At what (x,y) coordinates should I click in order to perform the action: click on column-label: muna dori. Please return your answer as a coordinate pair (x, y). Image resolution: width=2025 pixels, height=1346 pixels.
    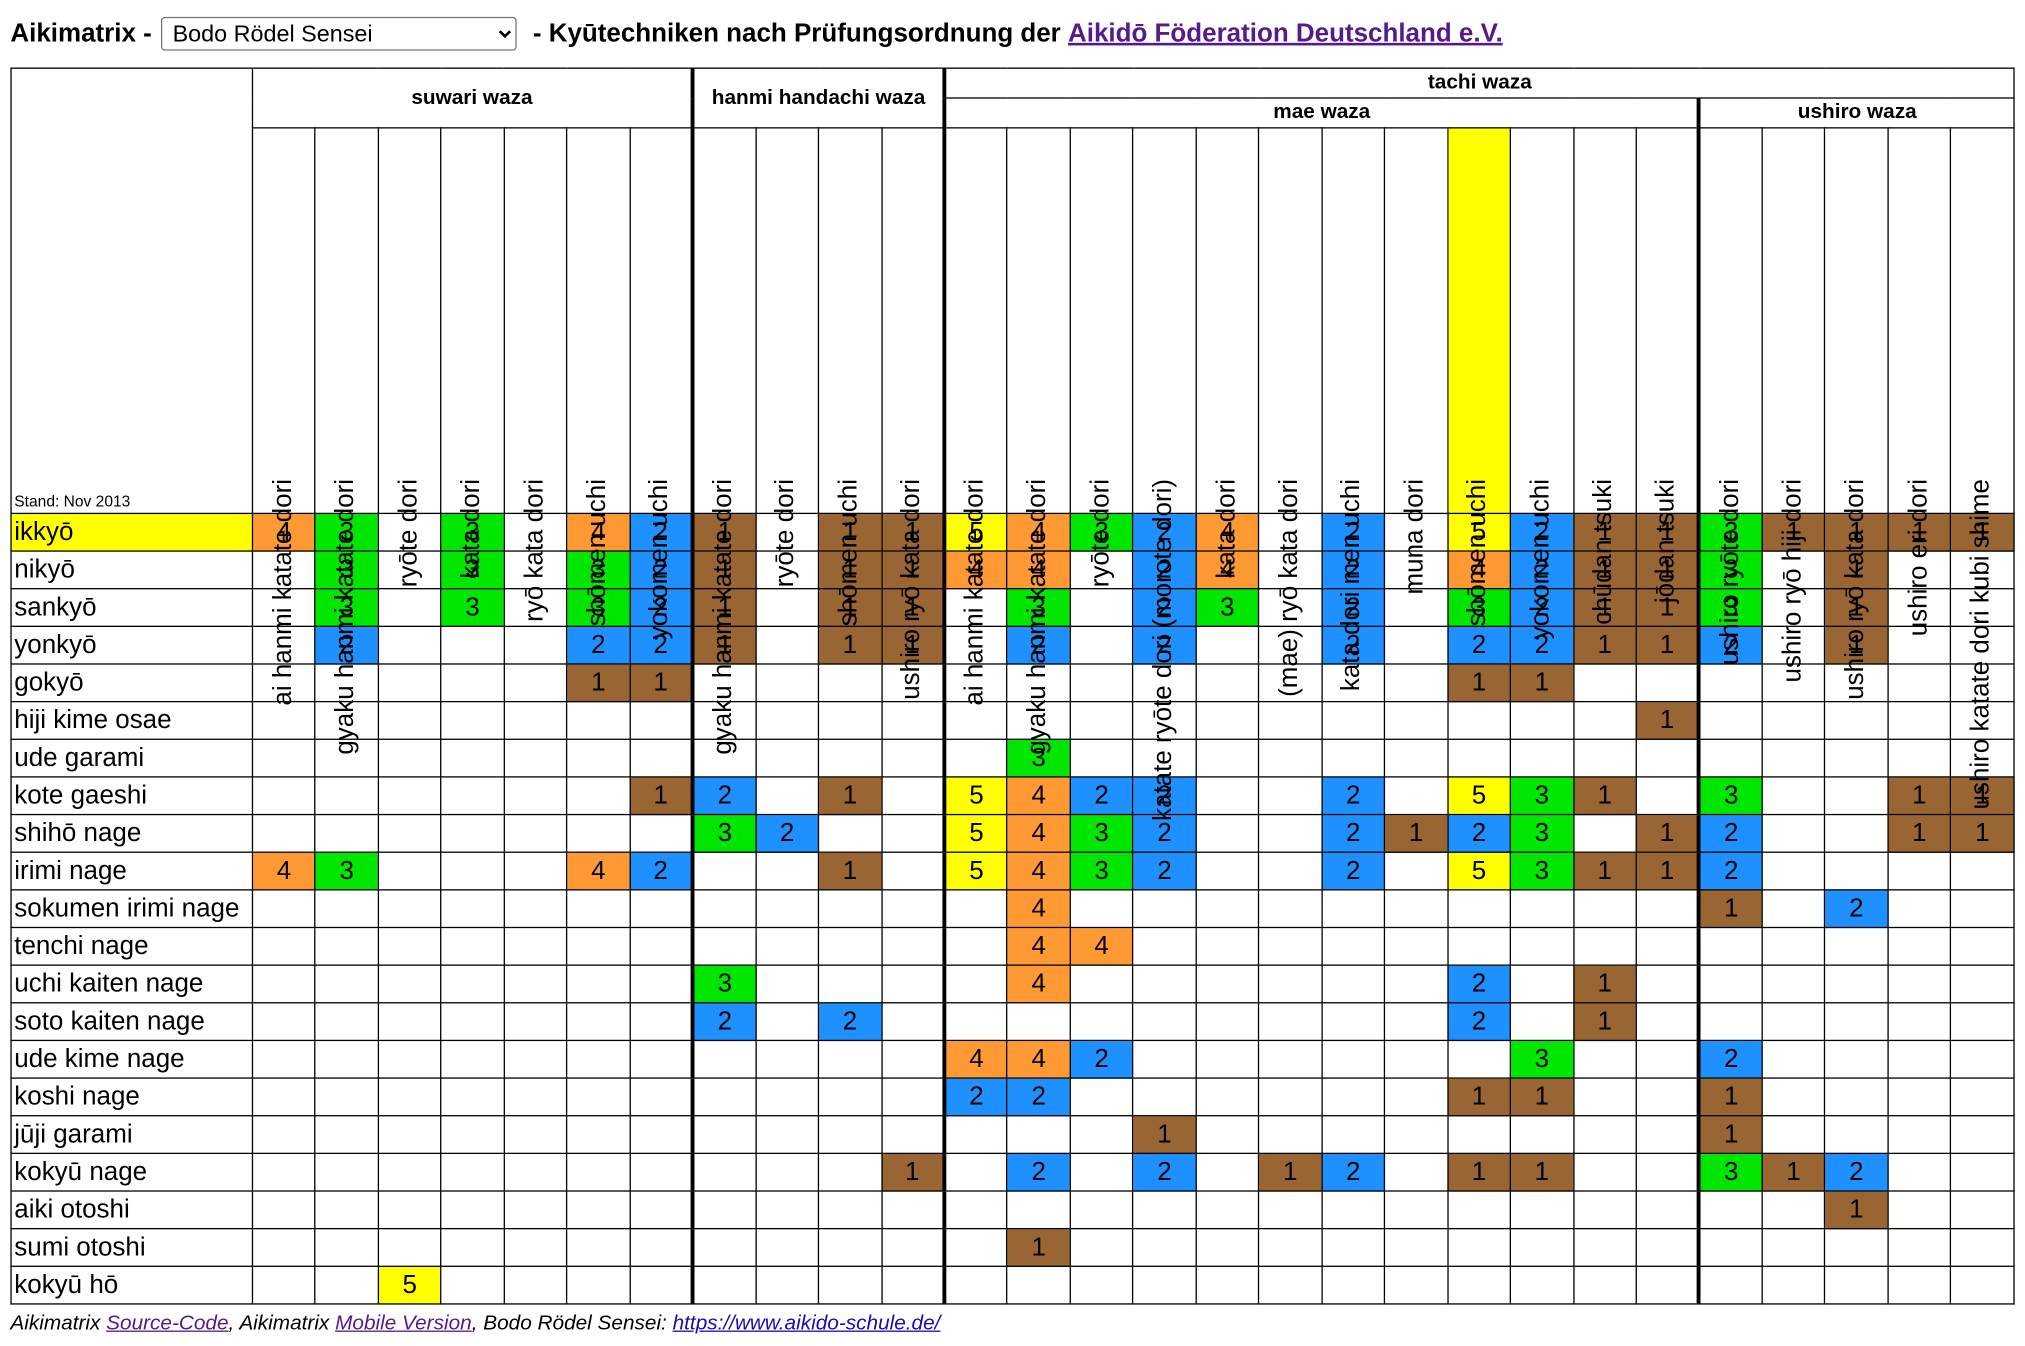
    Looking at the image, I should click on (1415, 536).